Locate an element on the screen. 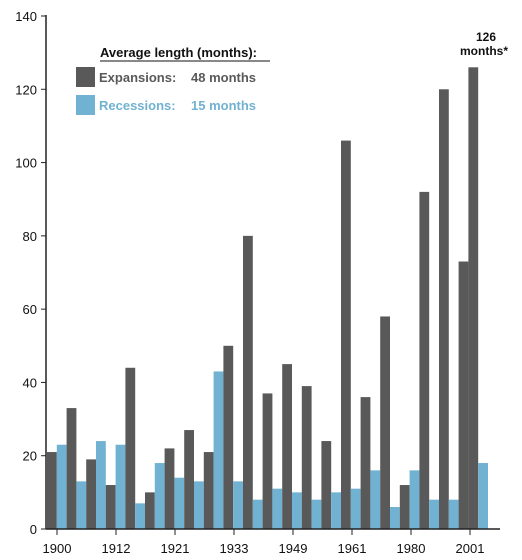 This screenshot has height=560, width=522. x-tick-label-1912: 1912 is located at coordinates (116, 548).